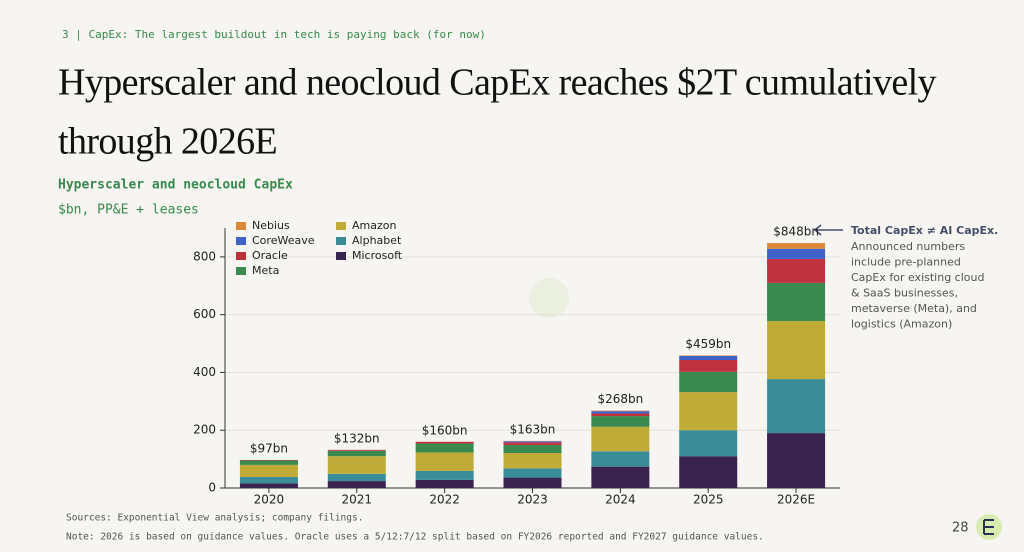  What do you see at coordinates (828, 230) in the screenshot?
I see `annotation-arrow` at bounding box center [828, 230].